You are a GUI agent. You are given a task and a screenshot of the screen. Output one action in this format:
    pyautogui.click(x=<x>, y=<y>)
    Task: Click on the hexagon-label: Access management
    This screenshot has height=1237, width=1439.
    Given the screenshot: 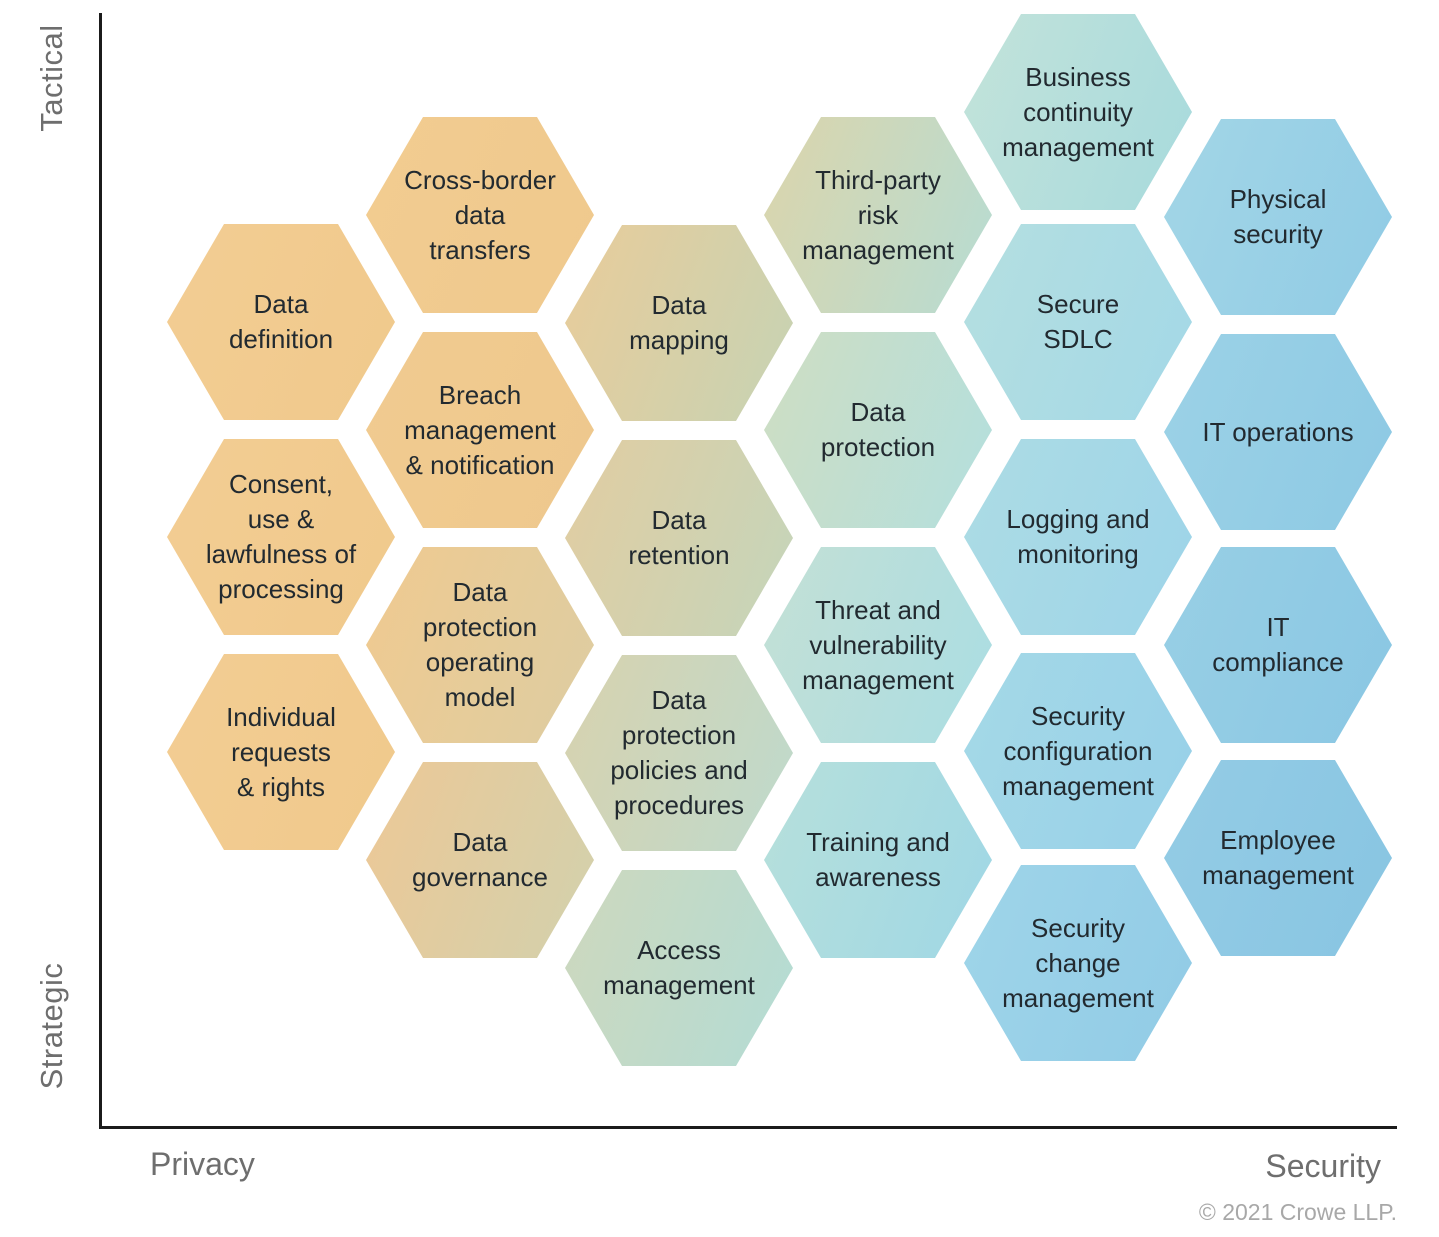 What is the action you would take?
    pyautogui.click(x=679, y=967)
    